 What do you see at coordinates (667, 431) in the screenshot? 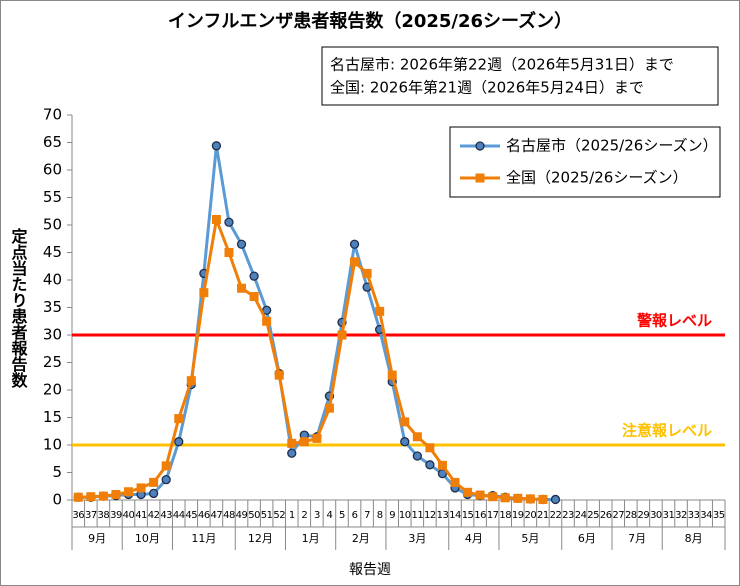
I see `reference-label: 注意報レベル` at bounding box center [667, 431].